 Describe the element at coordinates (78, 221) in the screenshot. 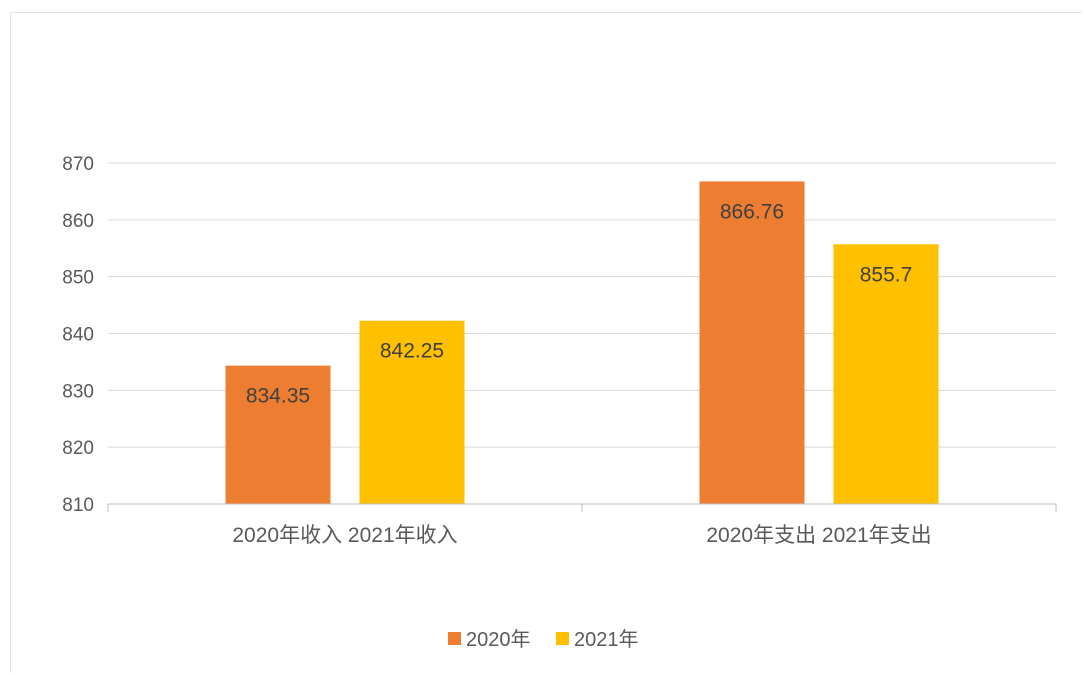

I see `y-tick-label-860: 860` at that location.